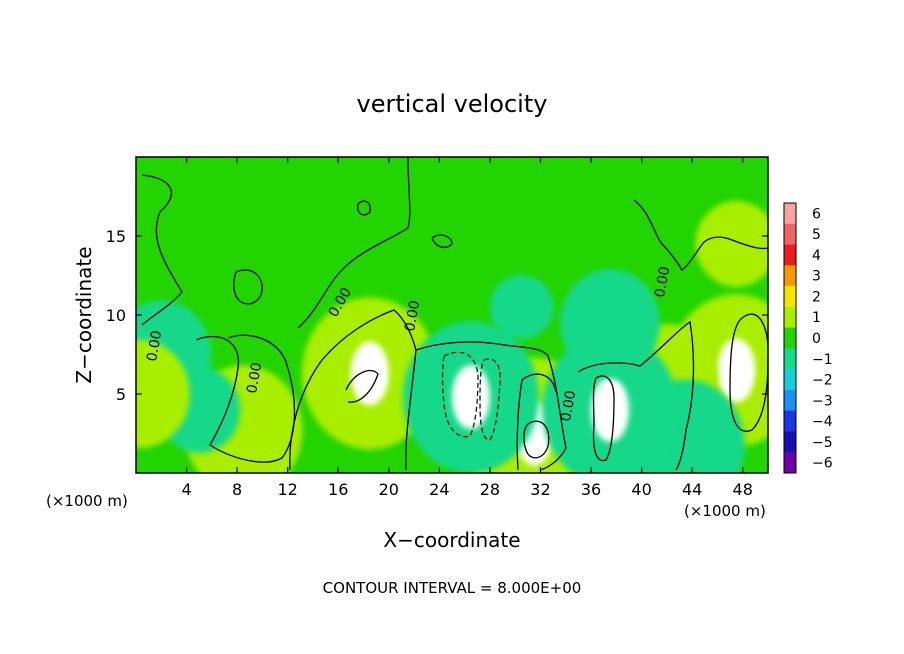  I want to click on y-tick-label: 10, so click(116, 315).